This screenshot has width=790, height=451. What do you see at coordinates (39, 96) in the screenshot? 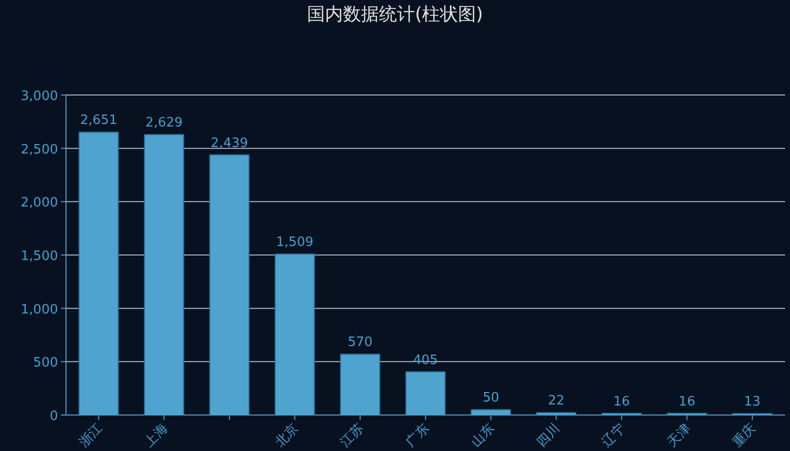
I see `y-tick-label: 3,000` at bounding box center [39, 96].